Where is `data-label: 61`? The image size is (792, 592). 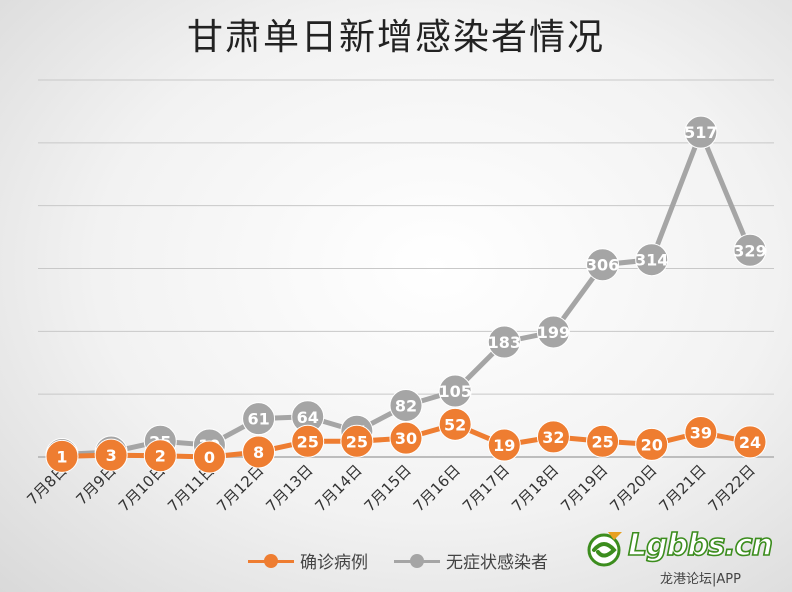 data-label: 61 is located at coordinates (258, 419).